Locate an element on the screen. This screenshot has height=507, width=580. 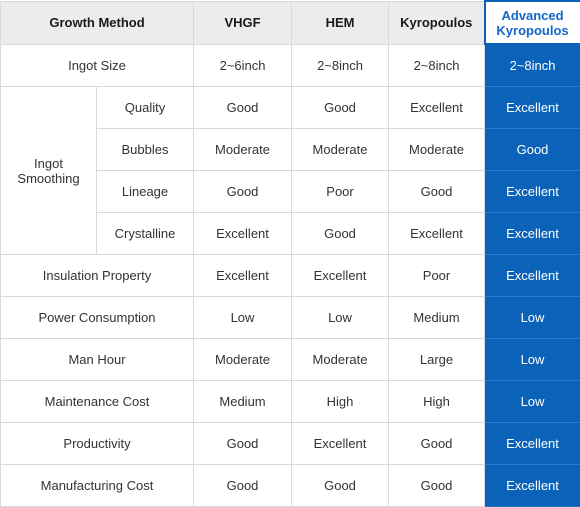
kyropoulos-cell: Large is located at coordinates (437, 360).